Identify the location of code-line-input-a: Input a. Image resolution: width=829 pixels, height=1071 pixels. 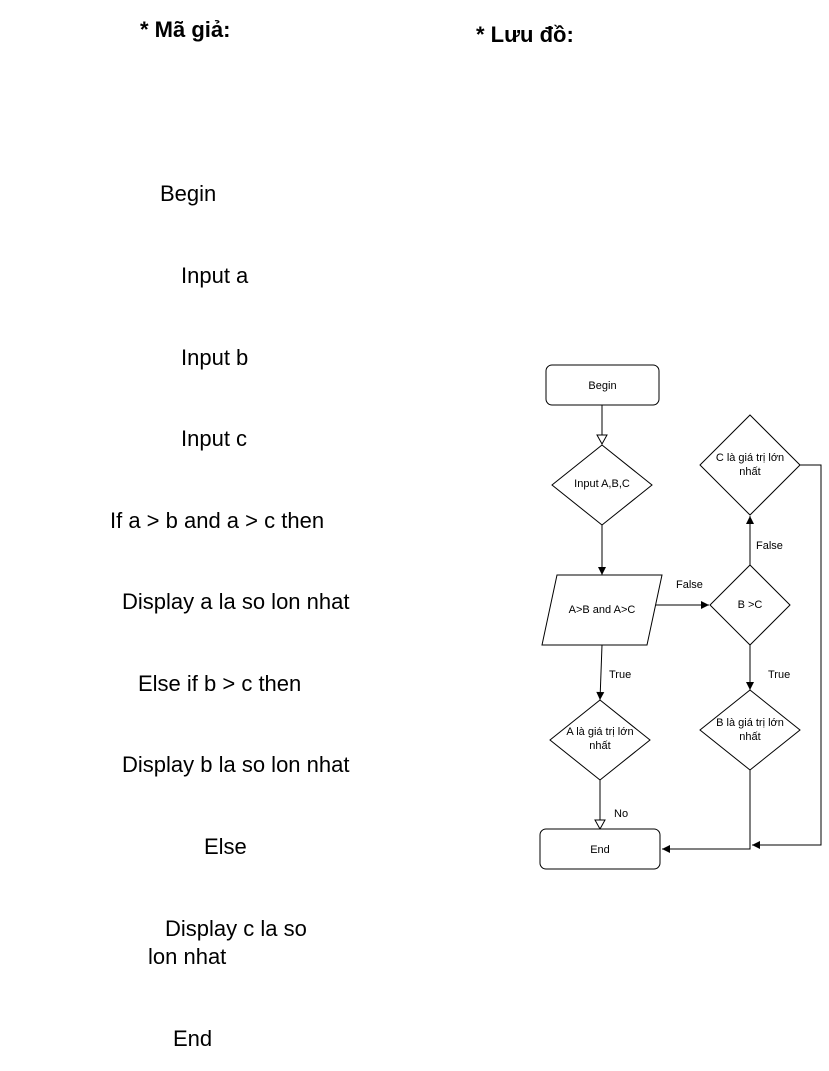
(215, 275).